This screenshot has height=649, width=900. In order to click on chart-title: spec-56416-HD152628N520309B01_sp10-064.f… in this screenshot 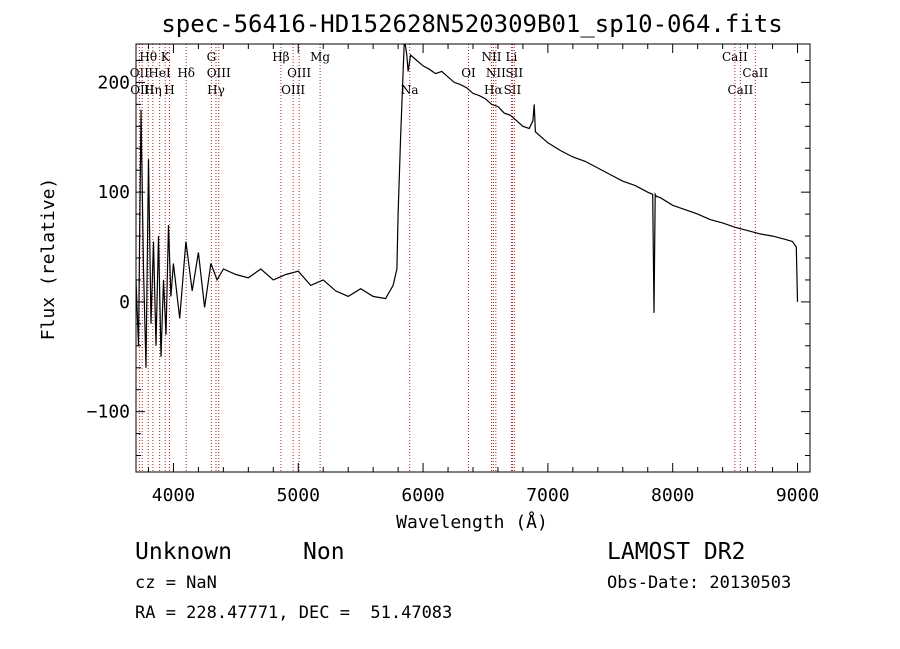, I will do `click(471, 24)`.